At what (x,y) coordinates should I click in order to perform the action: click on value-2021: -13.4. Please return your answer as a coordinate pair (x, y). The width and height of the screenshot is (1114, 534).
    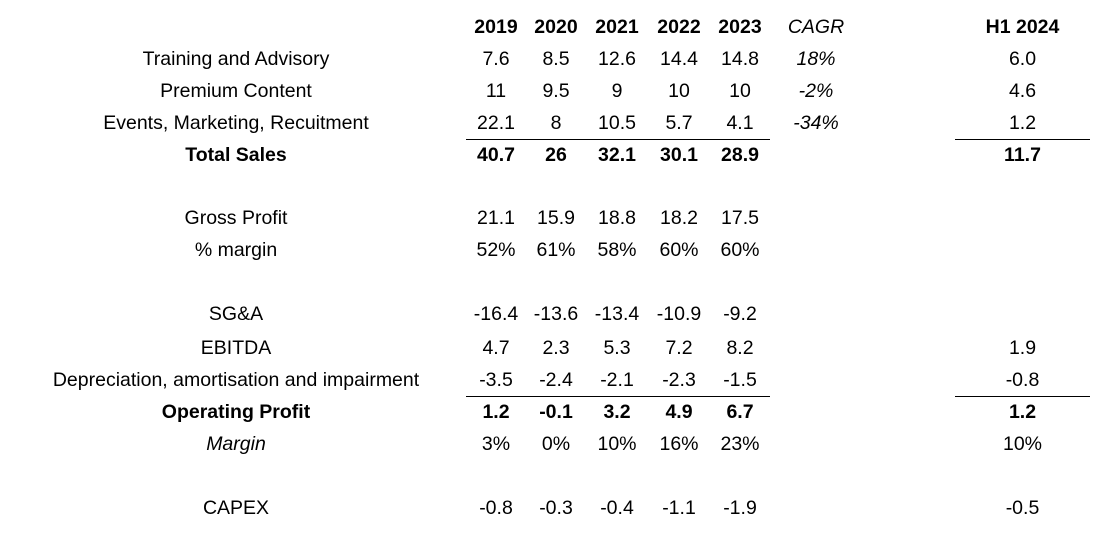
    Looking at the image, I should click on (617, 314).